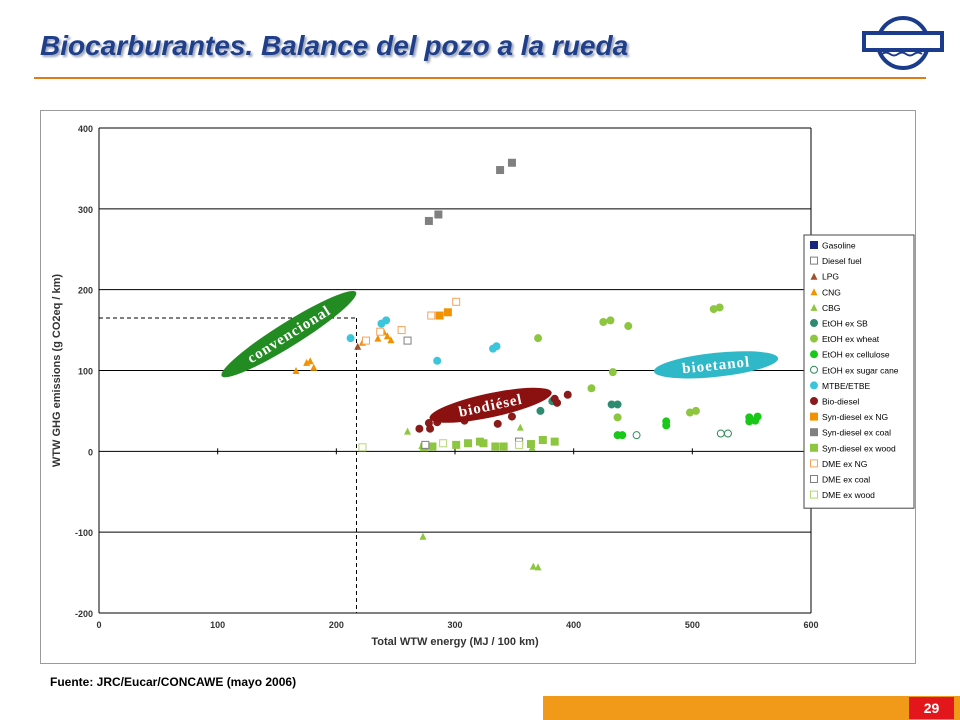 This screenshot has height=720, width=960. What do you see at coordinates (846, 386) in the screenshot?
I see `legend-entry: MTBE/ETBE` at bounding box center [846, 386].